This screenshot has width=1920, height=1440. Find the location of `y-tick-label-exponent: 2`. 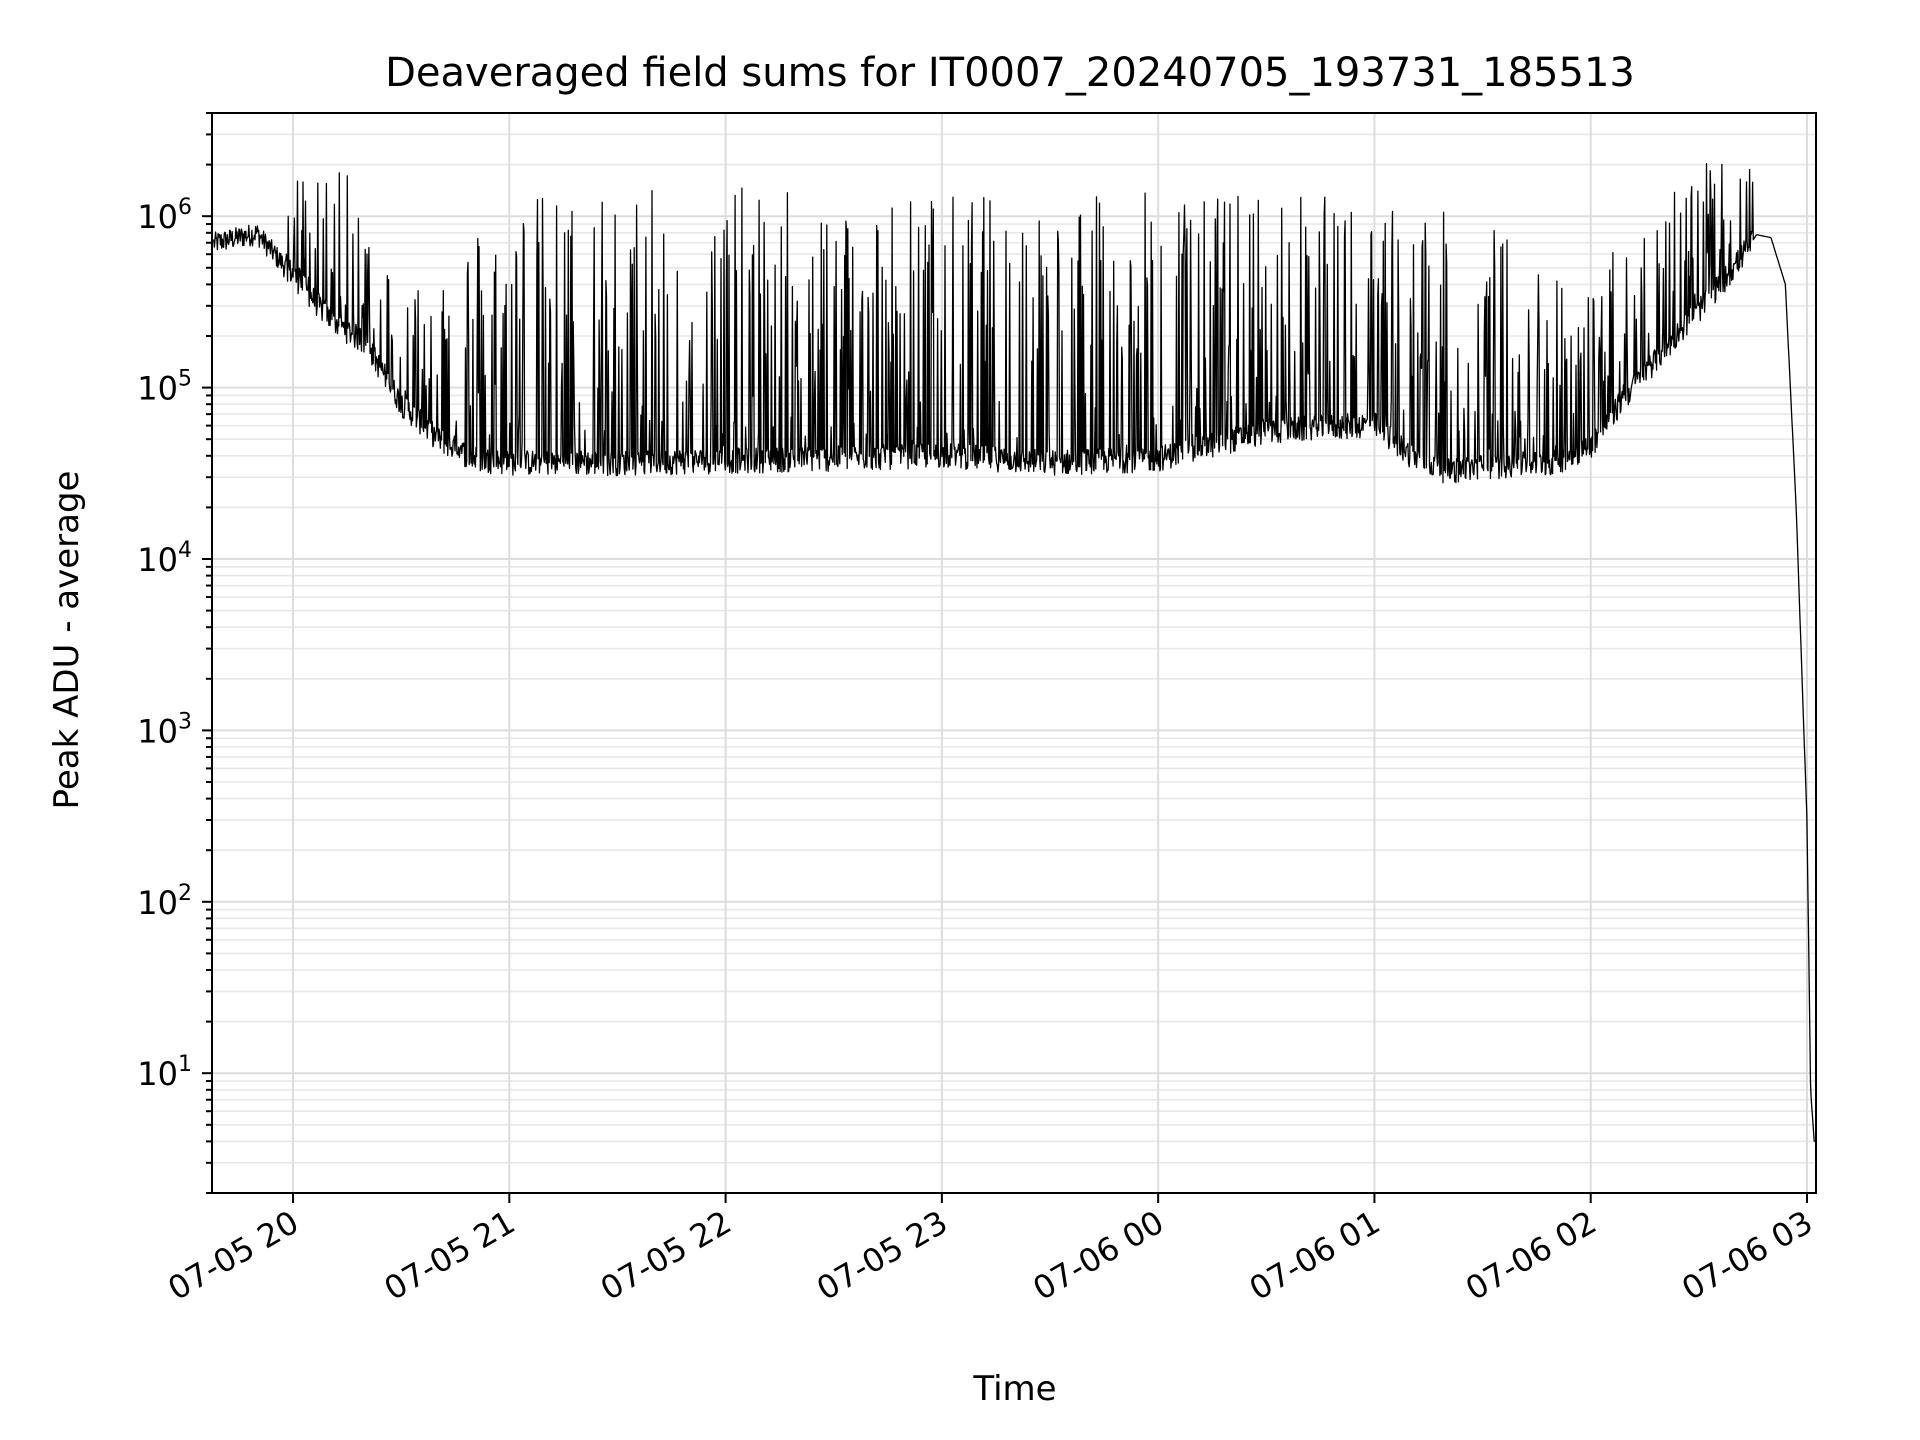

y-tick-label-exponent: 2 is located at coordinates (185, 893).